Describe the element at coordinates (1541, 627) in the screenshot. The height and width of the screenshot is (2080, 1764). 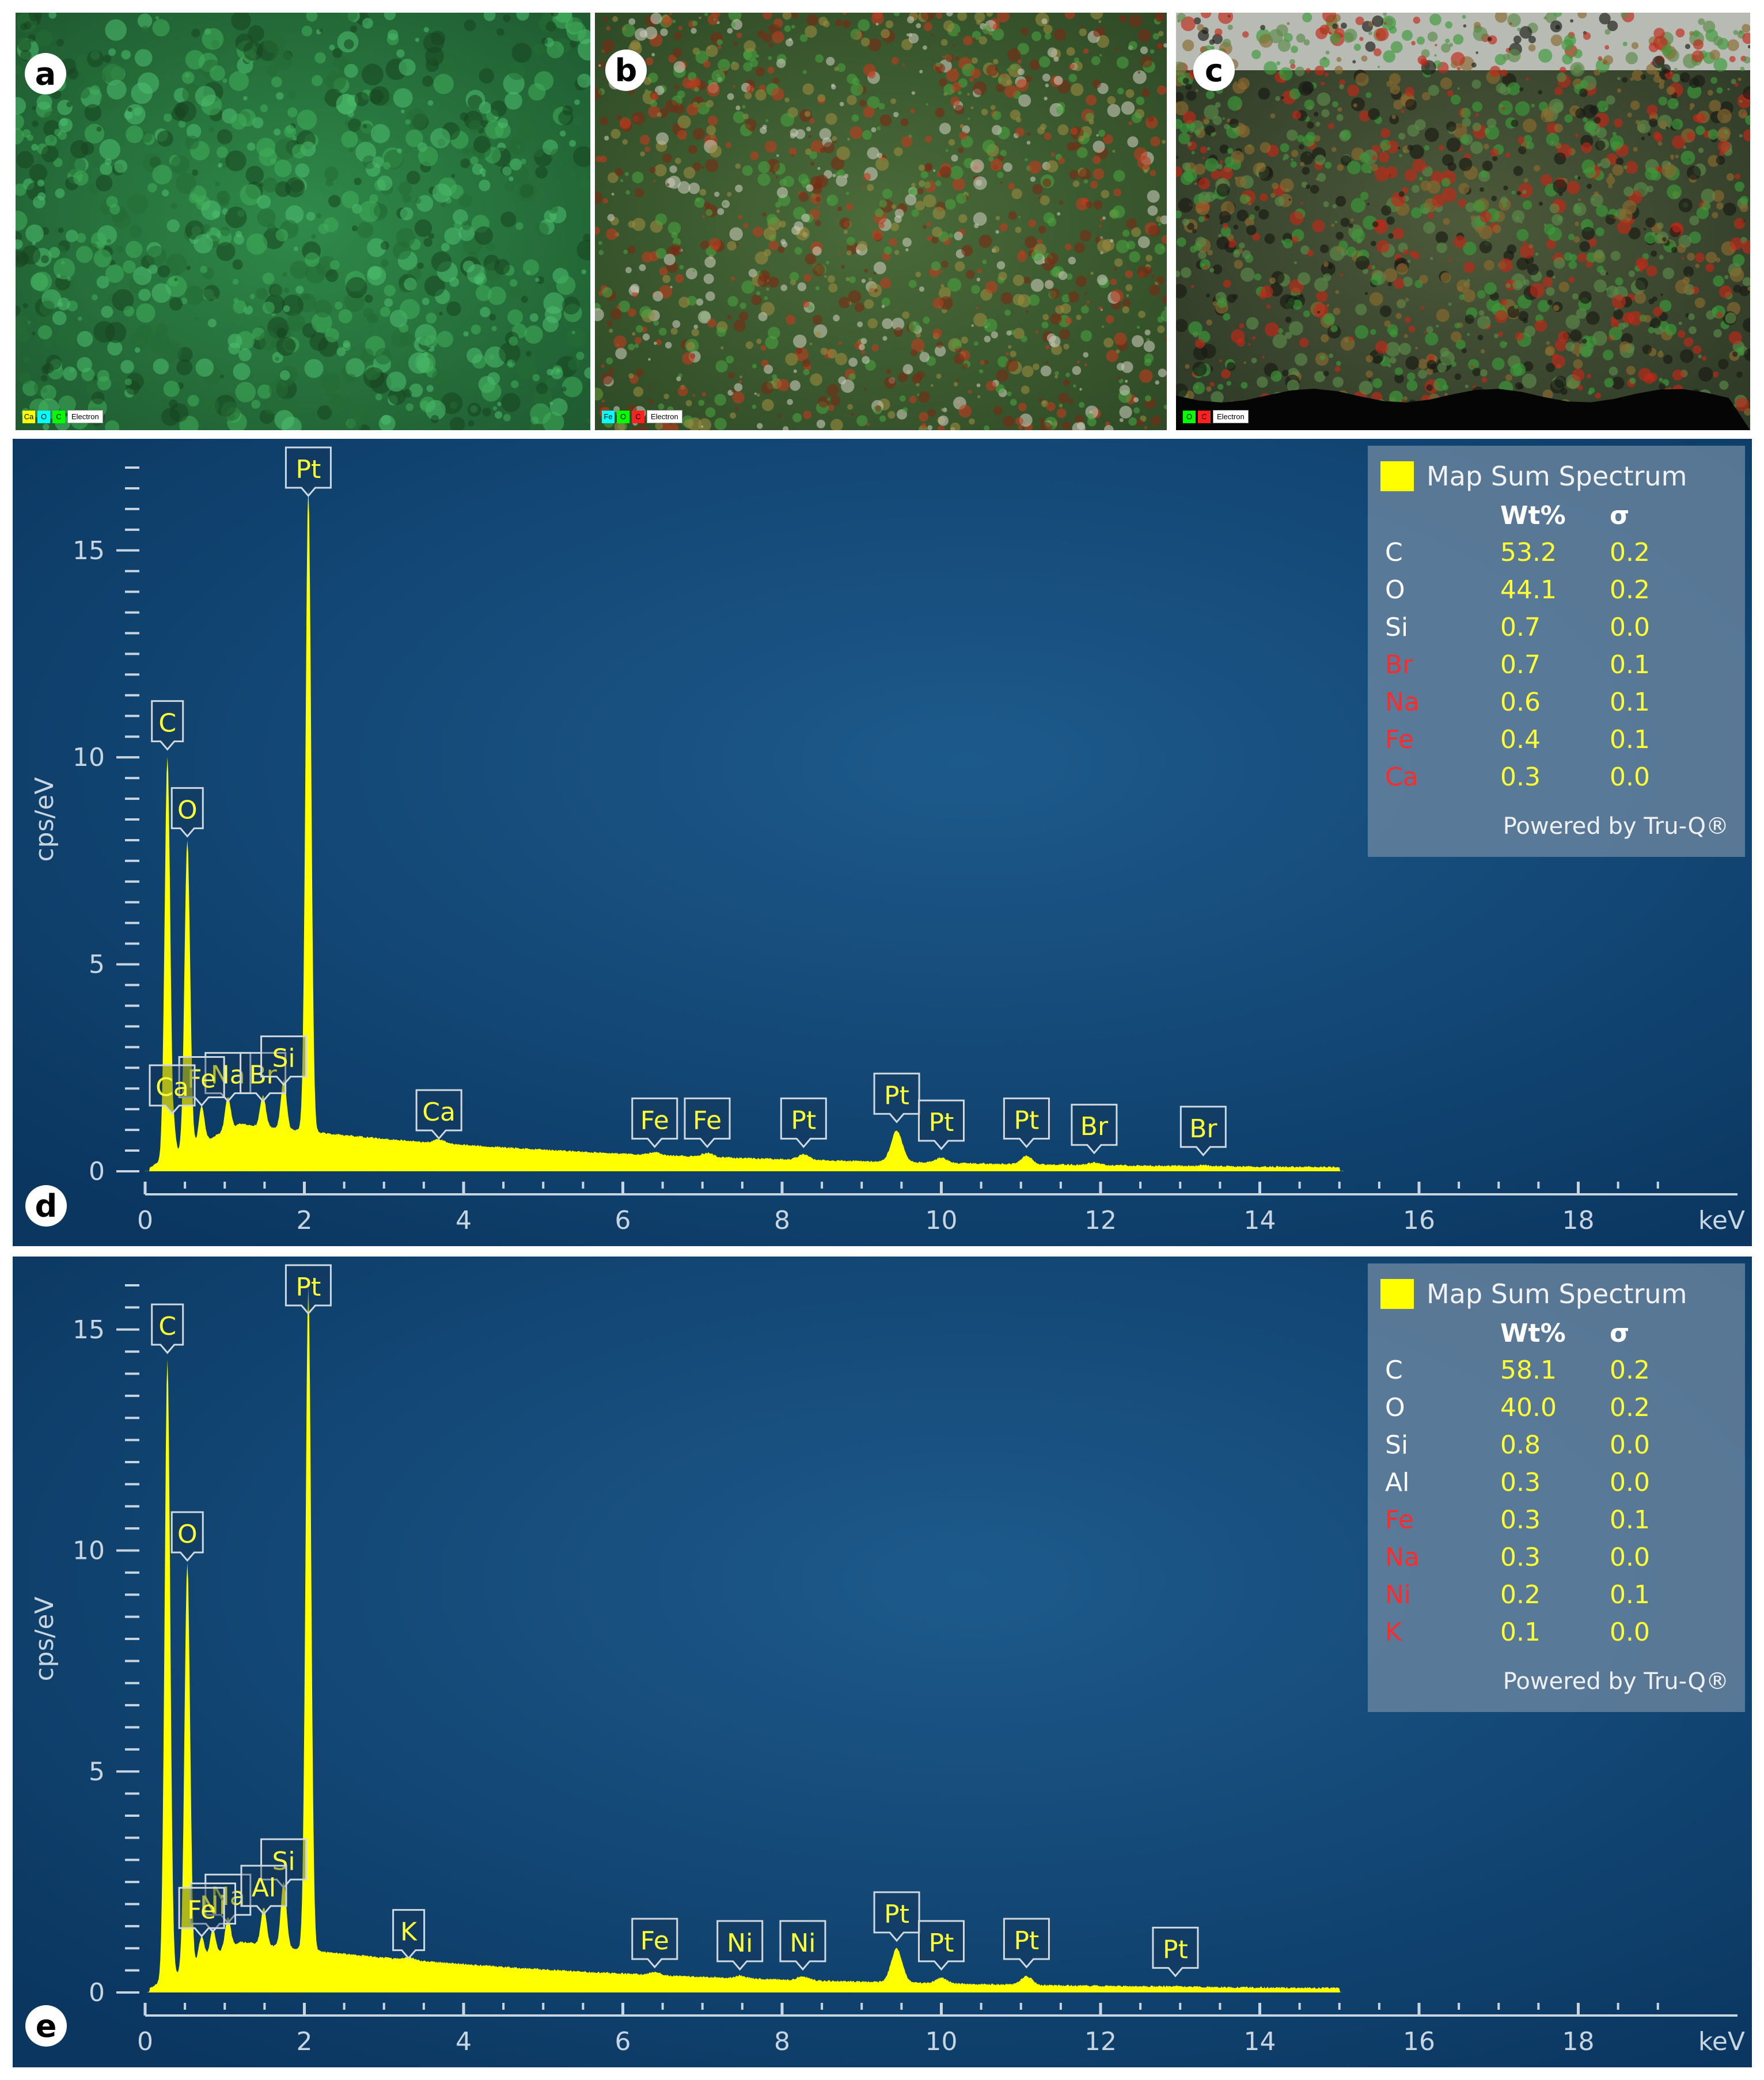
I see `composition-row: Si 0.7 0.0` at that location.